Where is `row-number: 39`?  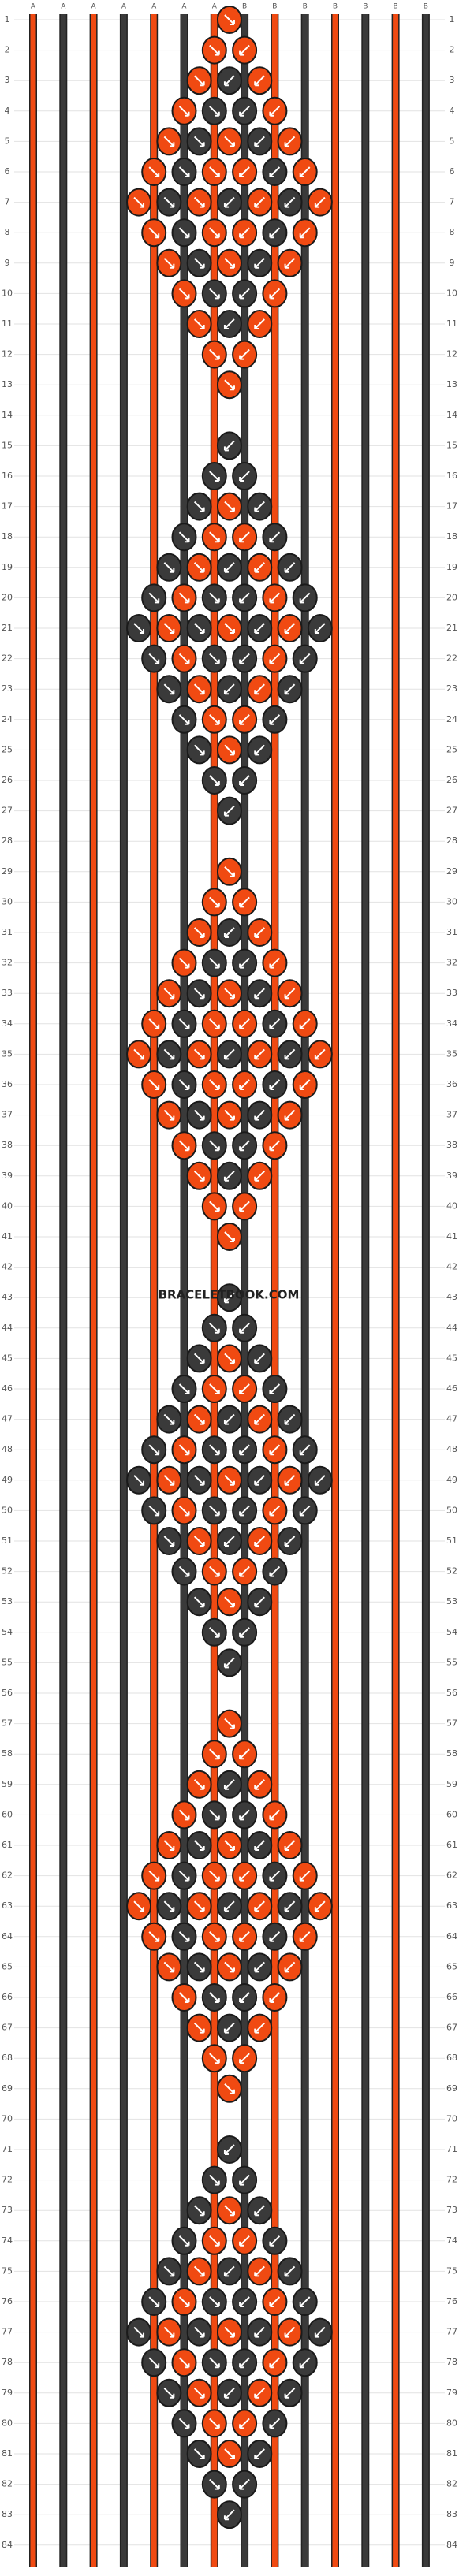
row-number: 39 is located at coordinates (7, 1176).